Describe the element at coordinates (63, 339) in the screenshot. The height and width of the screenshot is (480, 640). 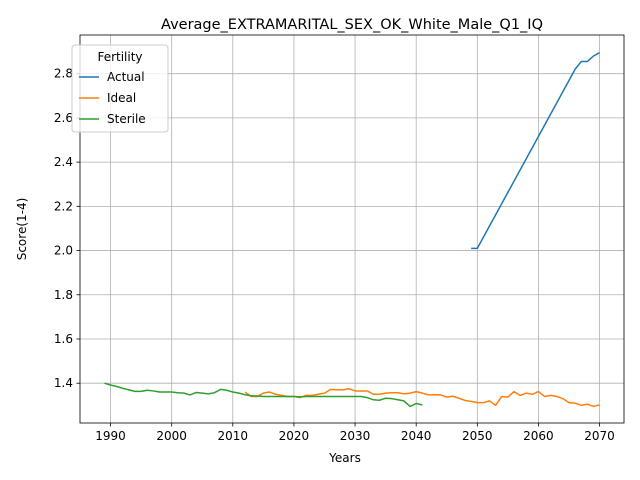
I see `y-tick-label: 1.6` at that location.